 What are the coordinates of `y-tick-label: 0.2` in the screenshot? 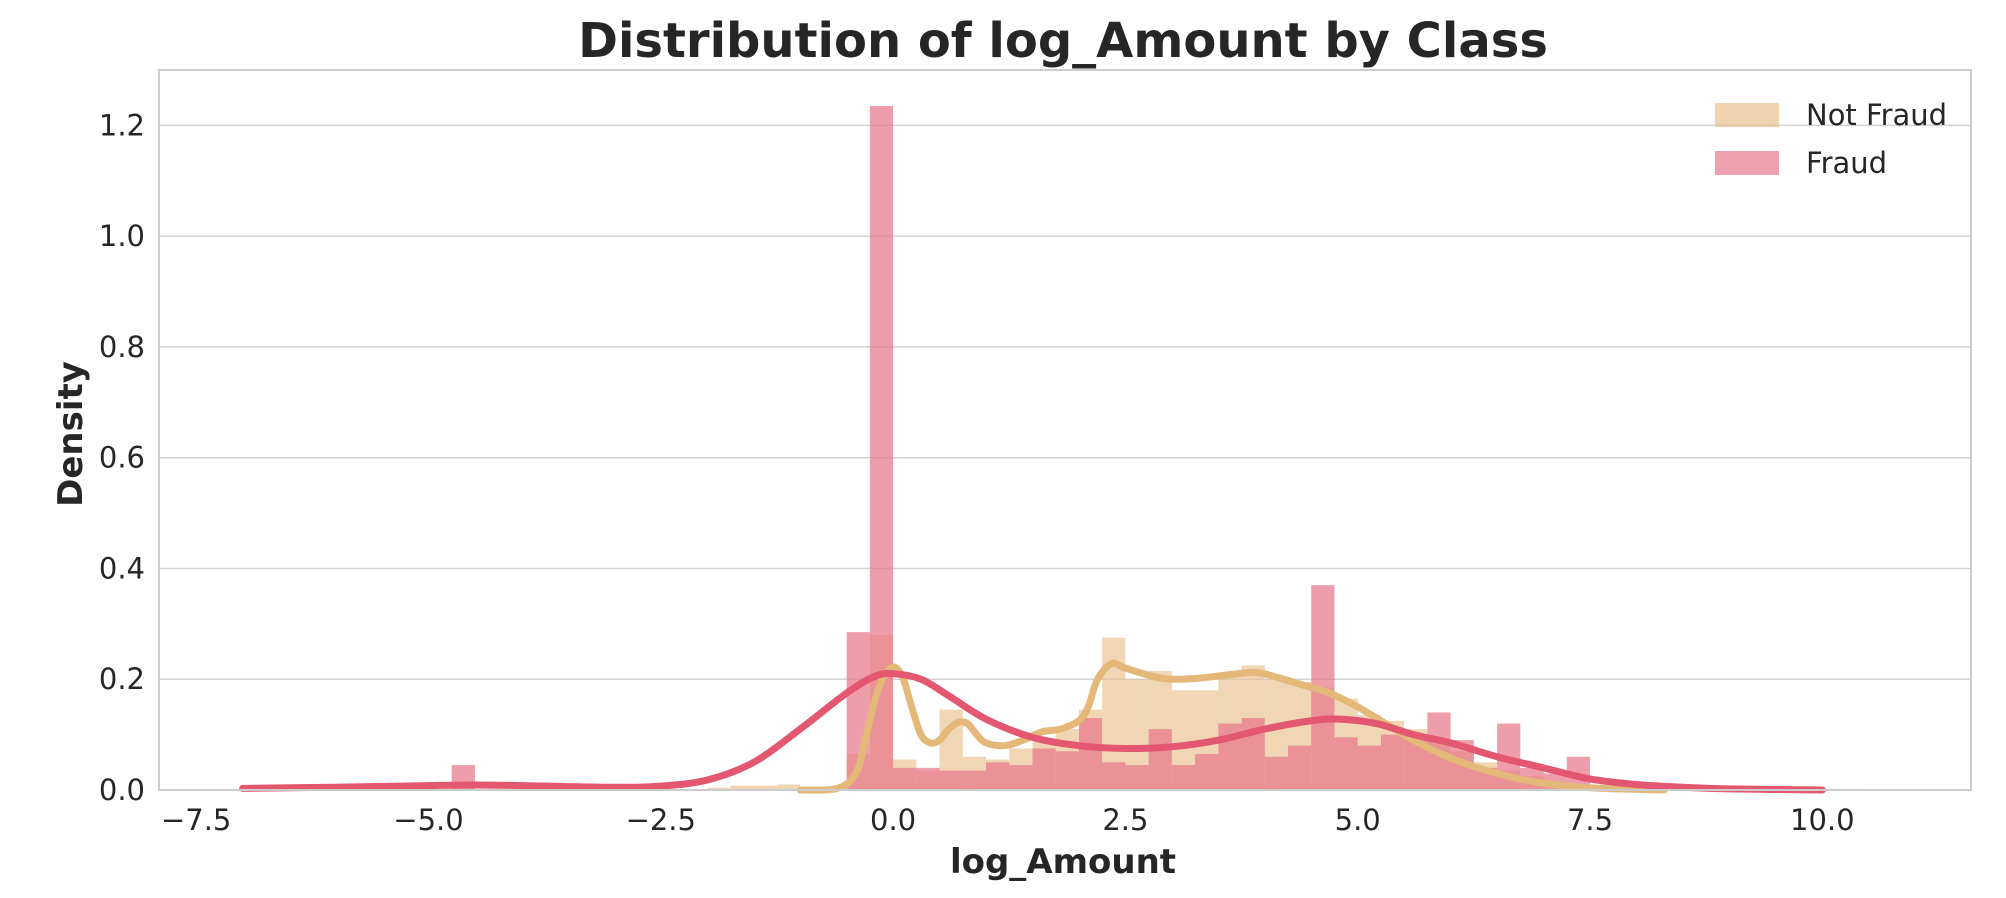 It's located at (122, 679).